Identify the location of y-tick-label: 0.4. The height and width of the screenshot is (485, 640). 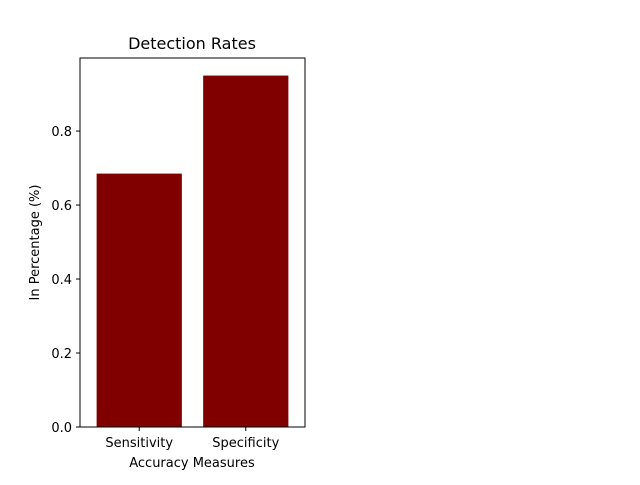
(61, 280).